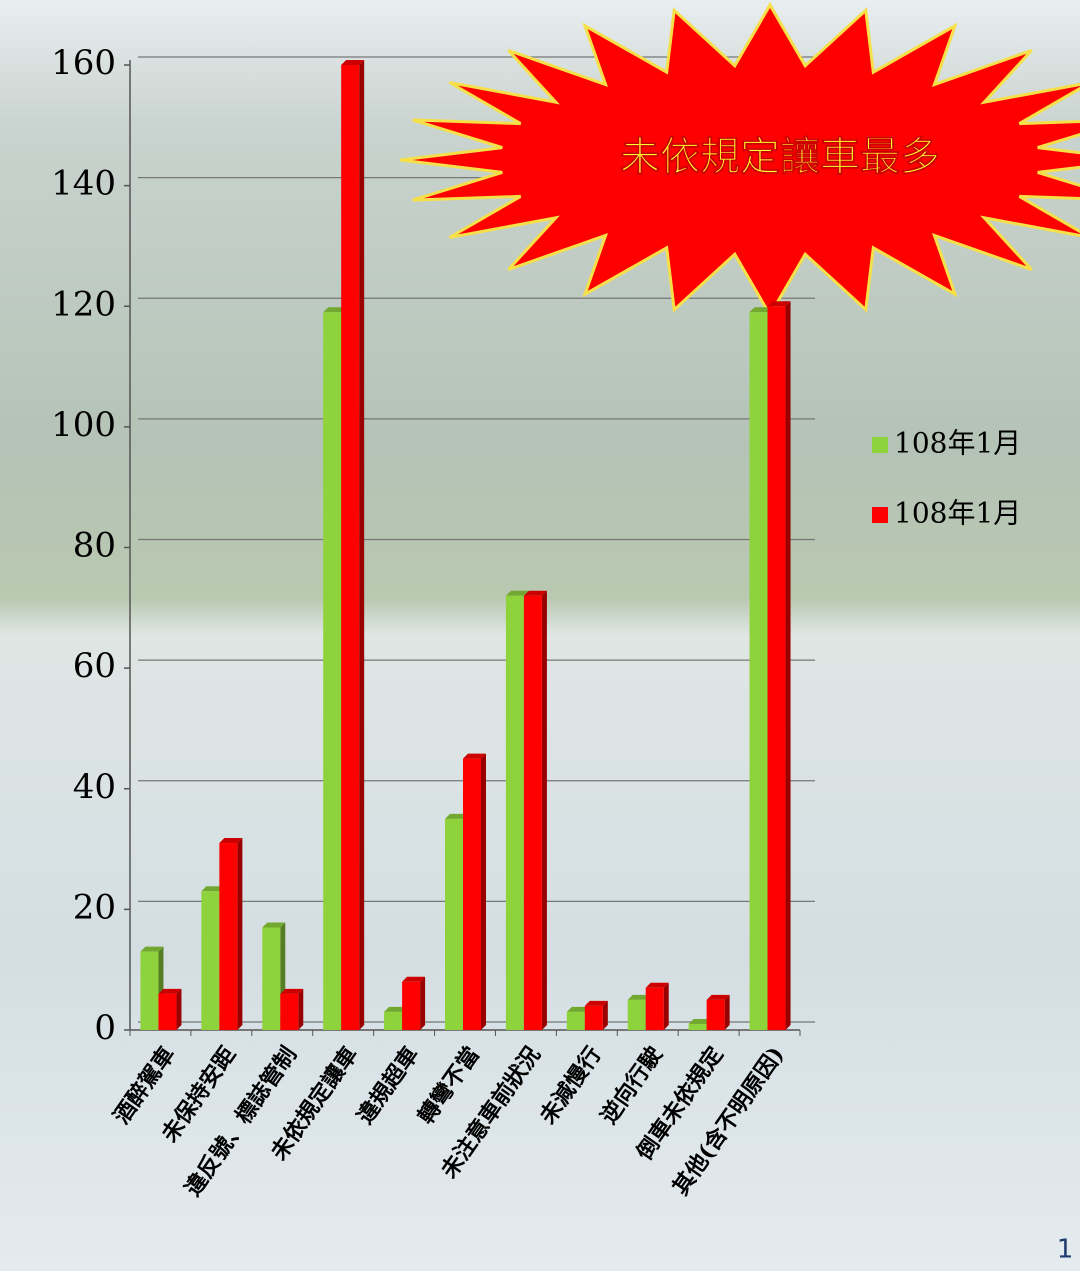 This screenshot has height=1271, width=1080. I want to click on y-tick-label: 40, so click(94, 787).